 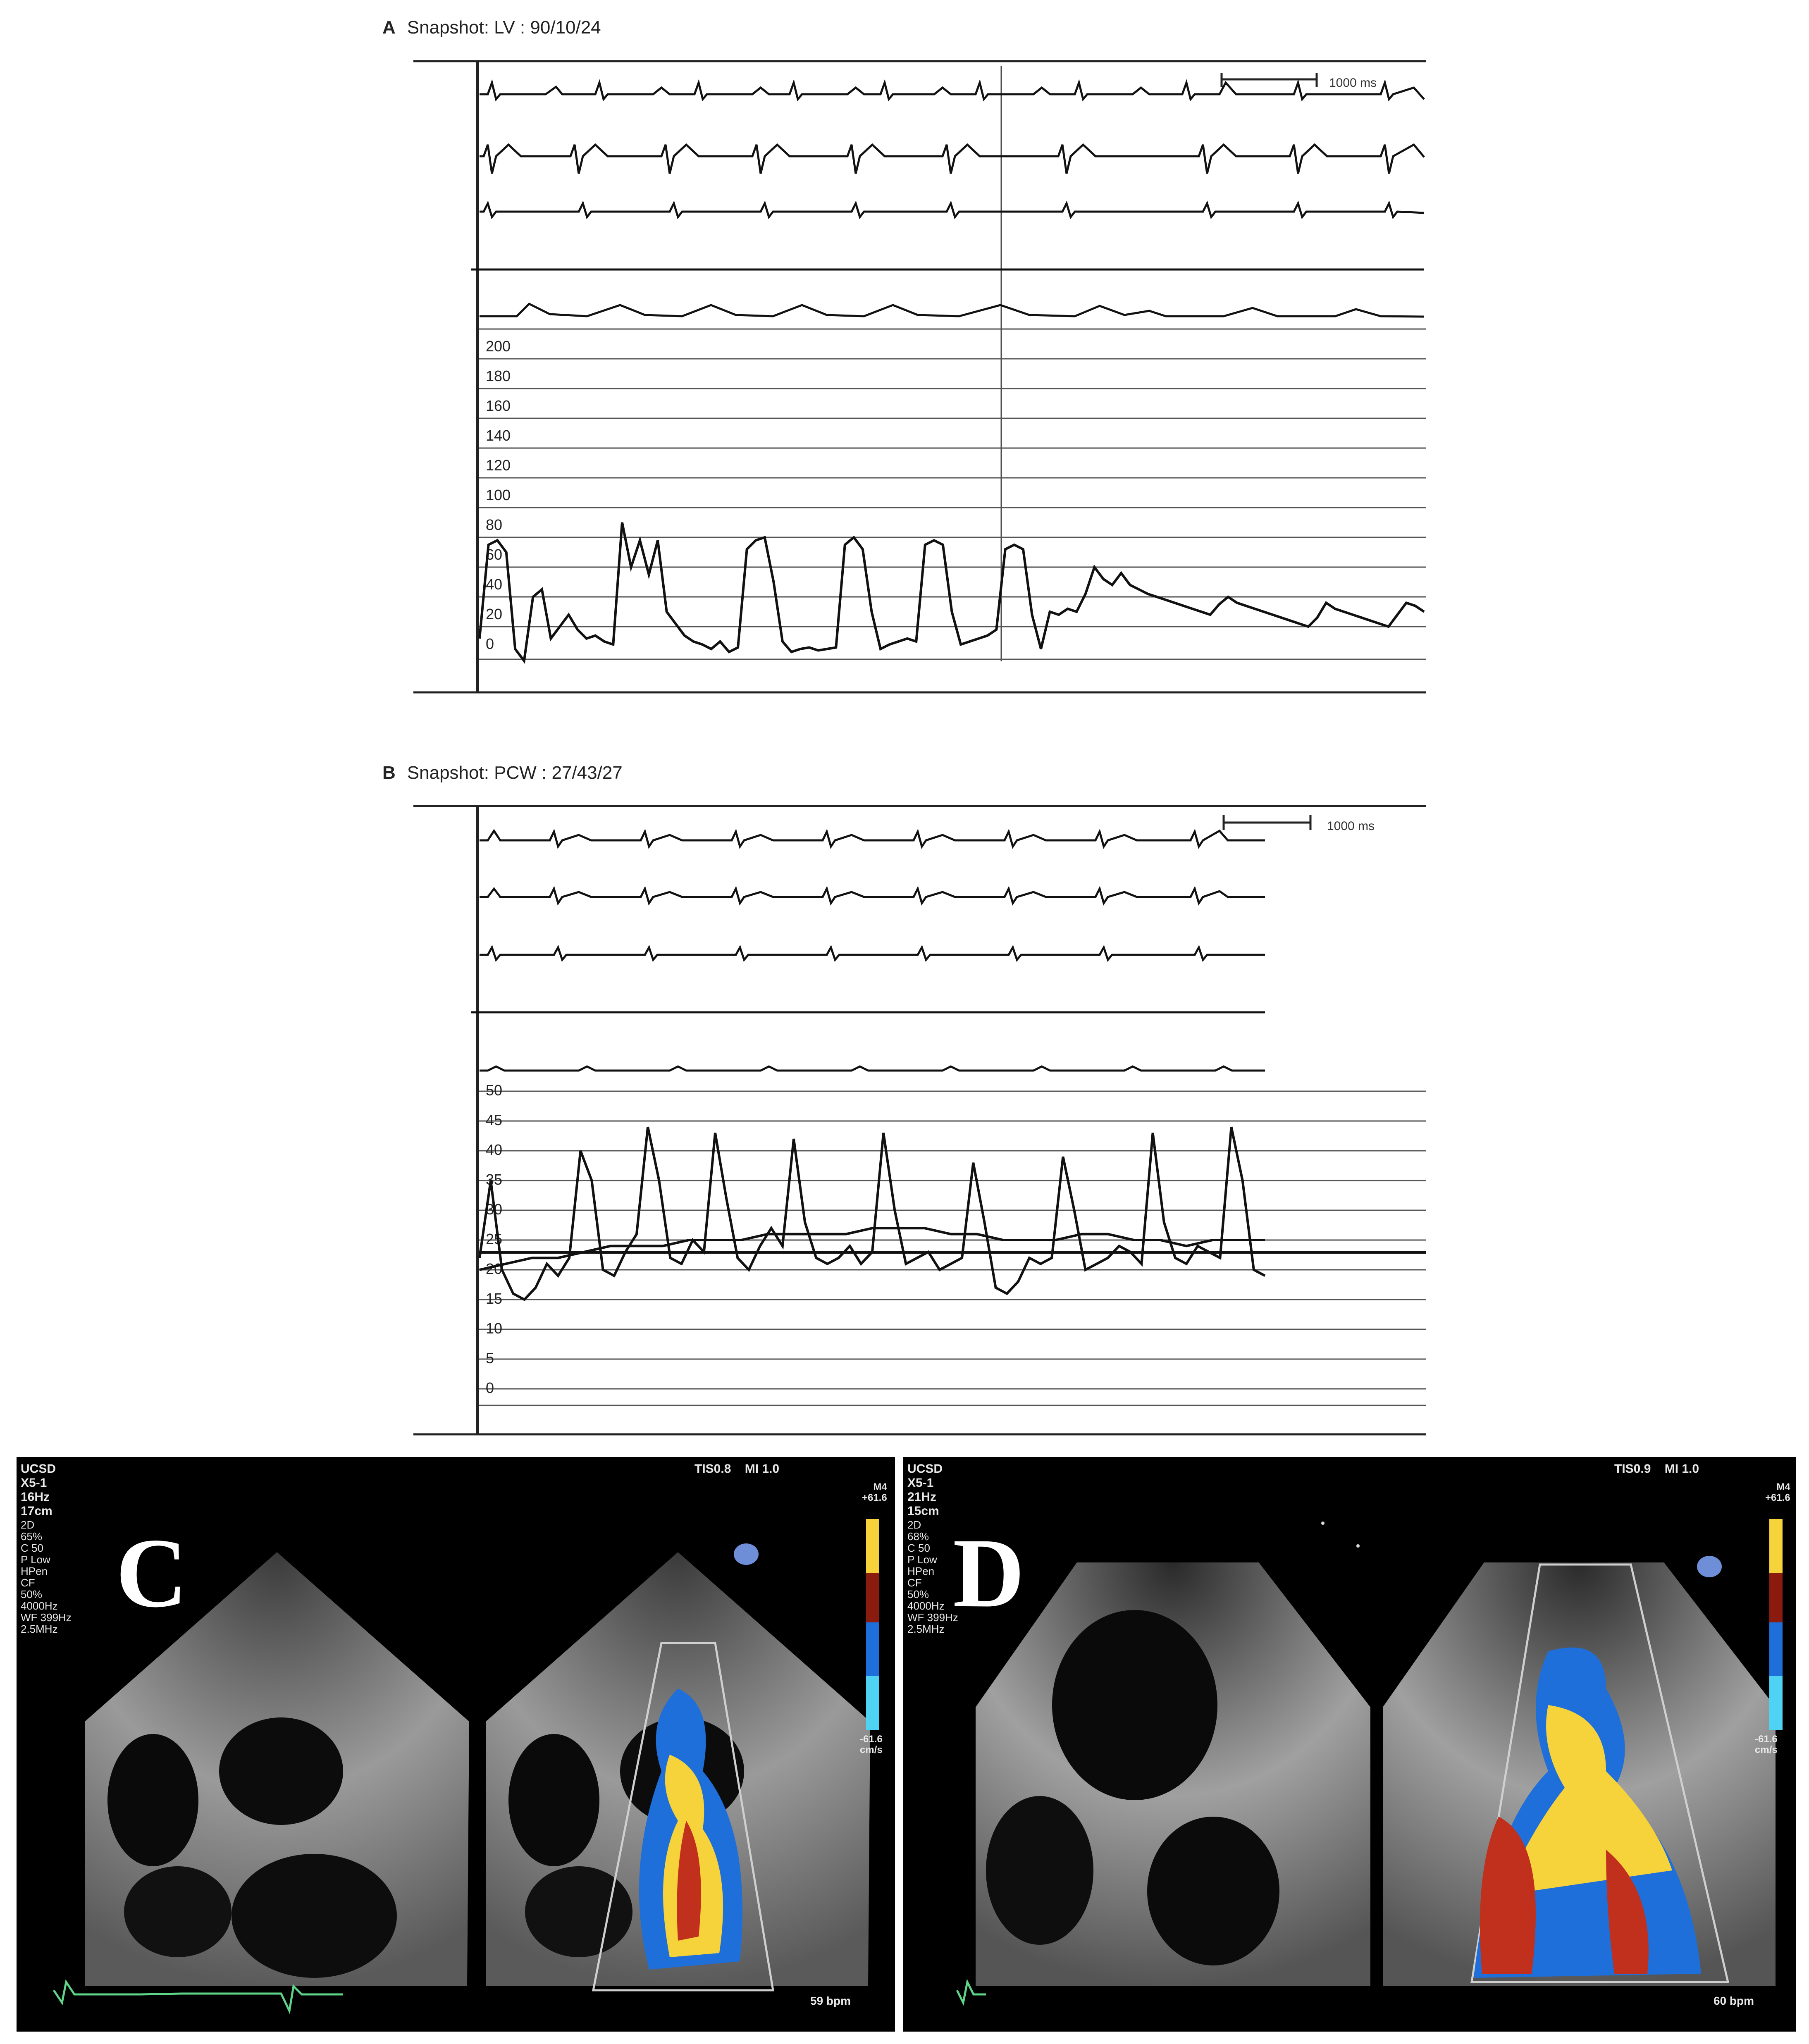 I want to click on panel-d-echo-image, so click(x=1370, y=1763).